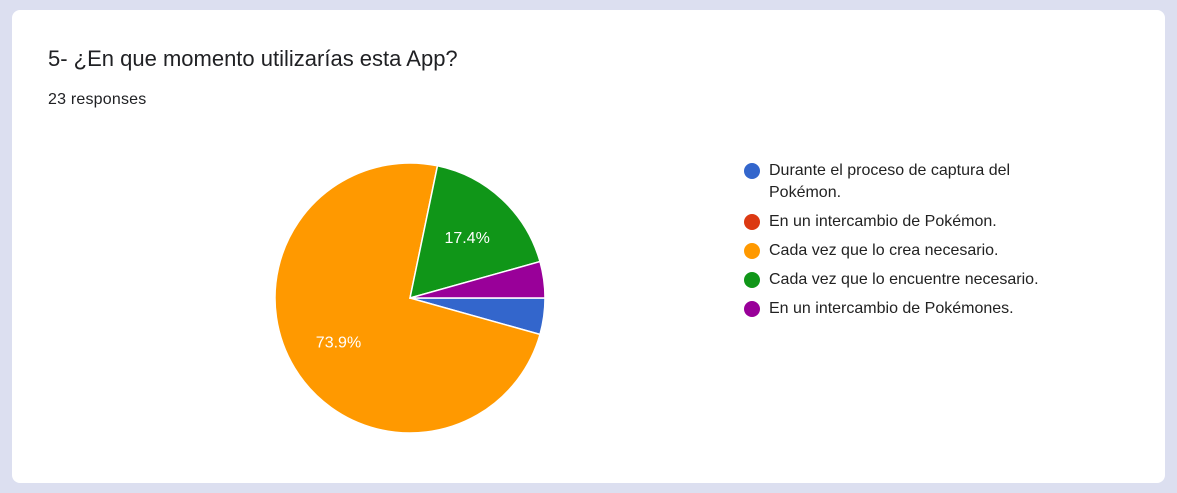 The height and width of the screenshot is (493, 1177). Describe the element at coordinates (403, 291) in the screenshot. I see `pie-slice-labels: 73.9% 17.4%` at that location.